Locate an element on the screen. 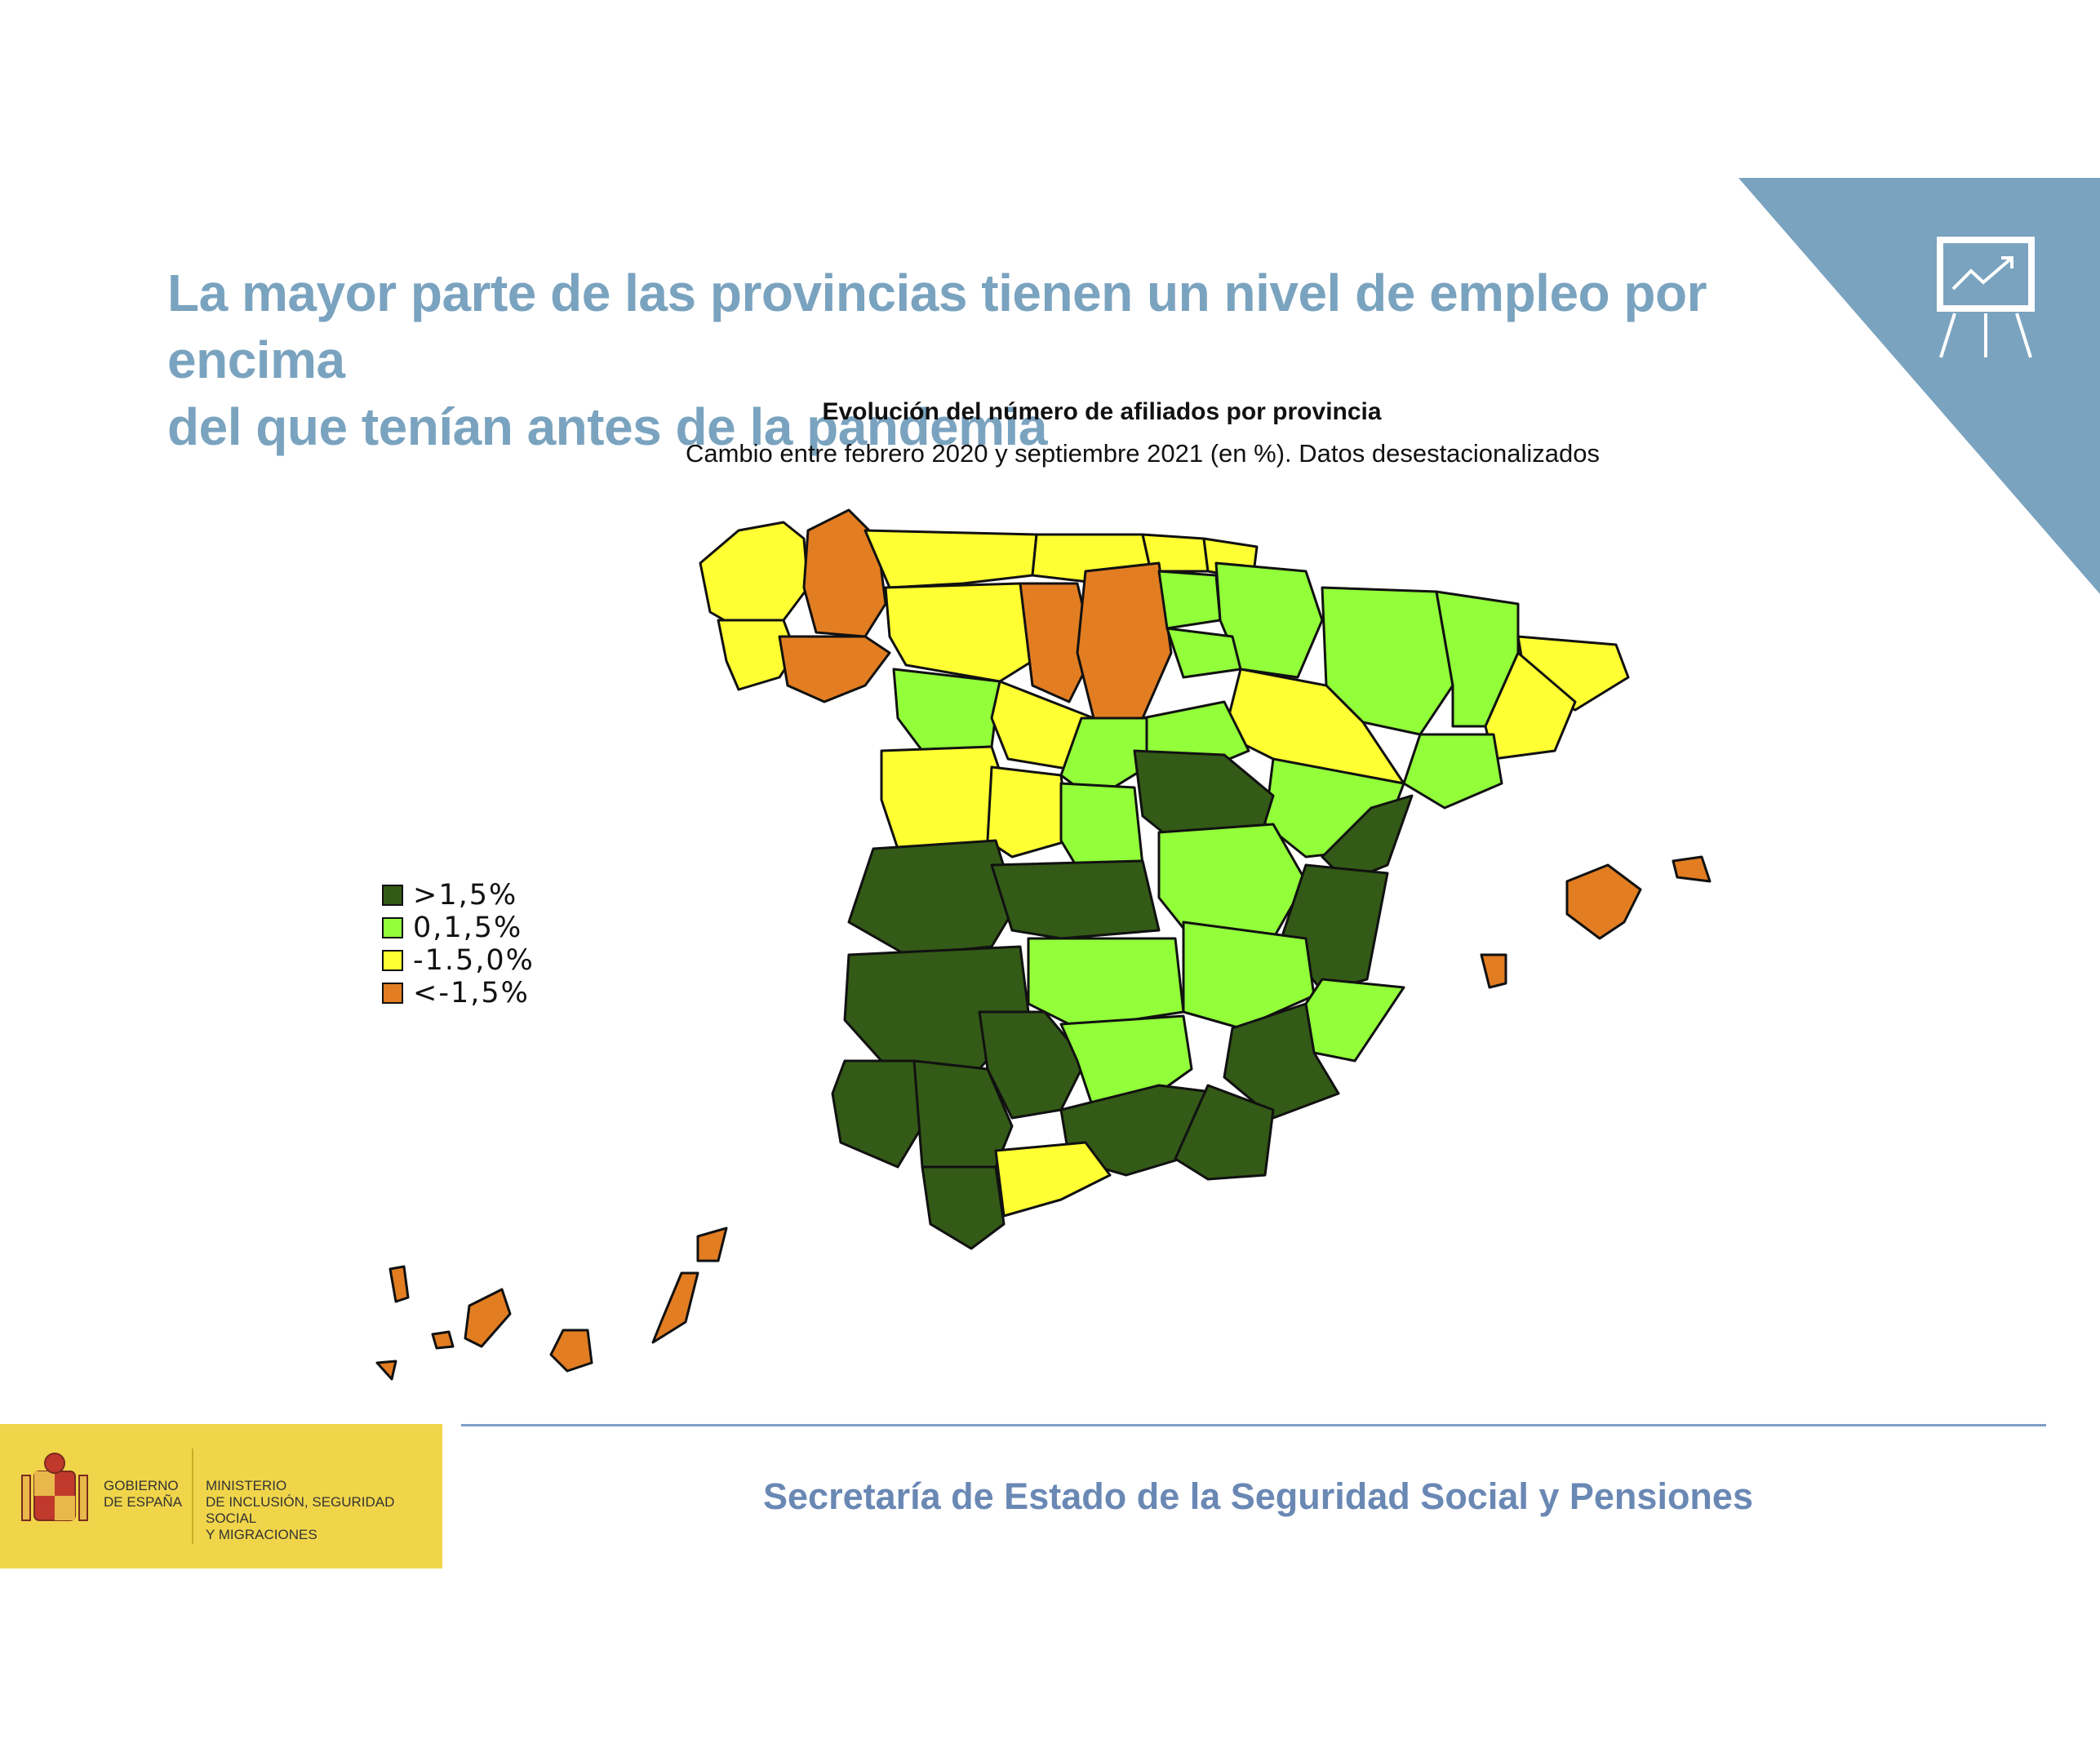 This screenshot has width=2100, height=1748. province-tarragona is located at coordinates (1452, 771).